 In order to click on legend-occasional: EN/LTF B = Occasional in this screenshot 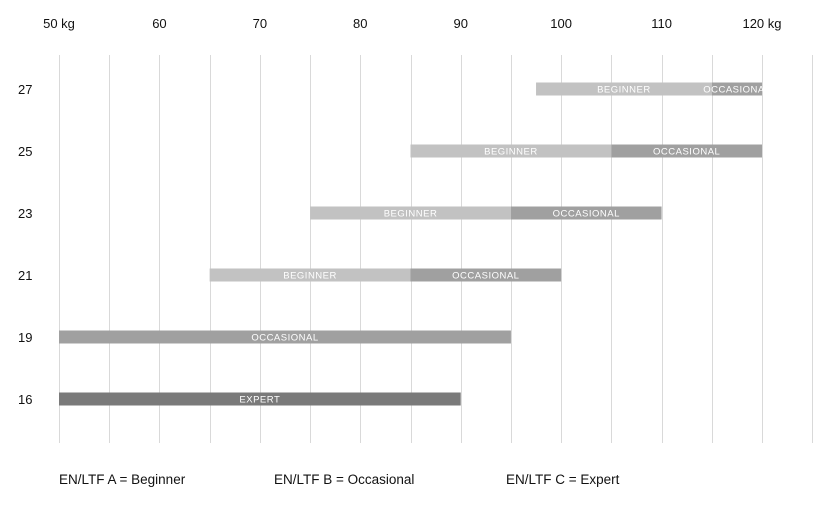, I will do `click(344, 479)`.